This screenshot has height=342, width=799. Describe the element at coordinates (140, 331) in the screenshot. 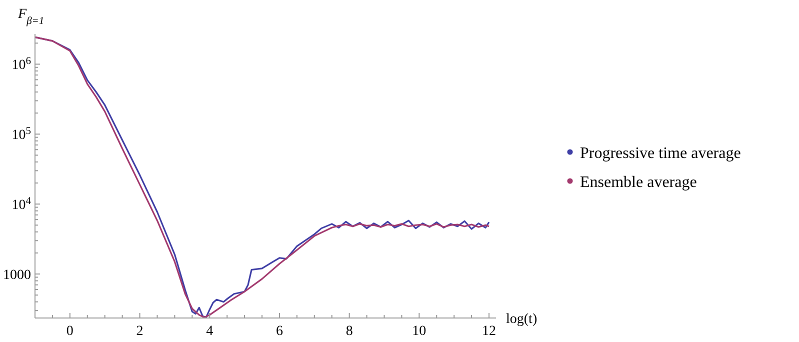

I see `x-tick-label: 2` at that location.